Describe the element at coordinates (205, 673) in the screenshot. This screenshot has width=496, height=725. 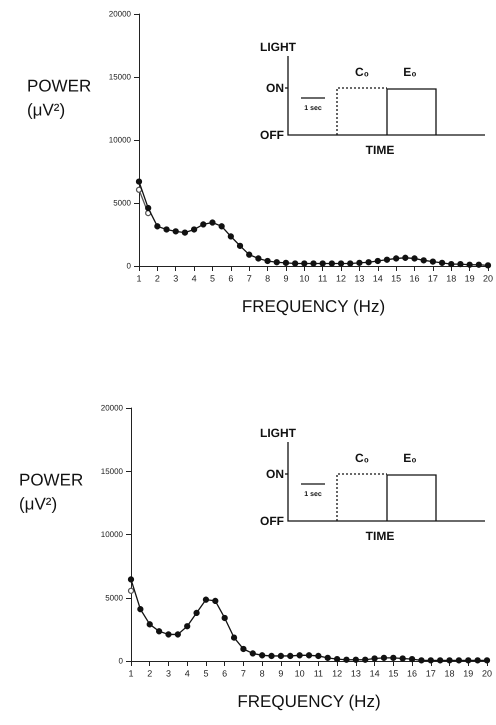
I see `x-tick-label: 5` at that location.